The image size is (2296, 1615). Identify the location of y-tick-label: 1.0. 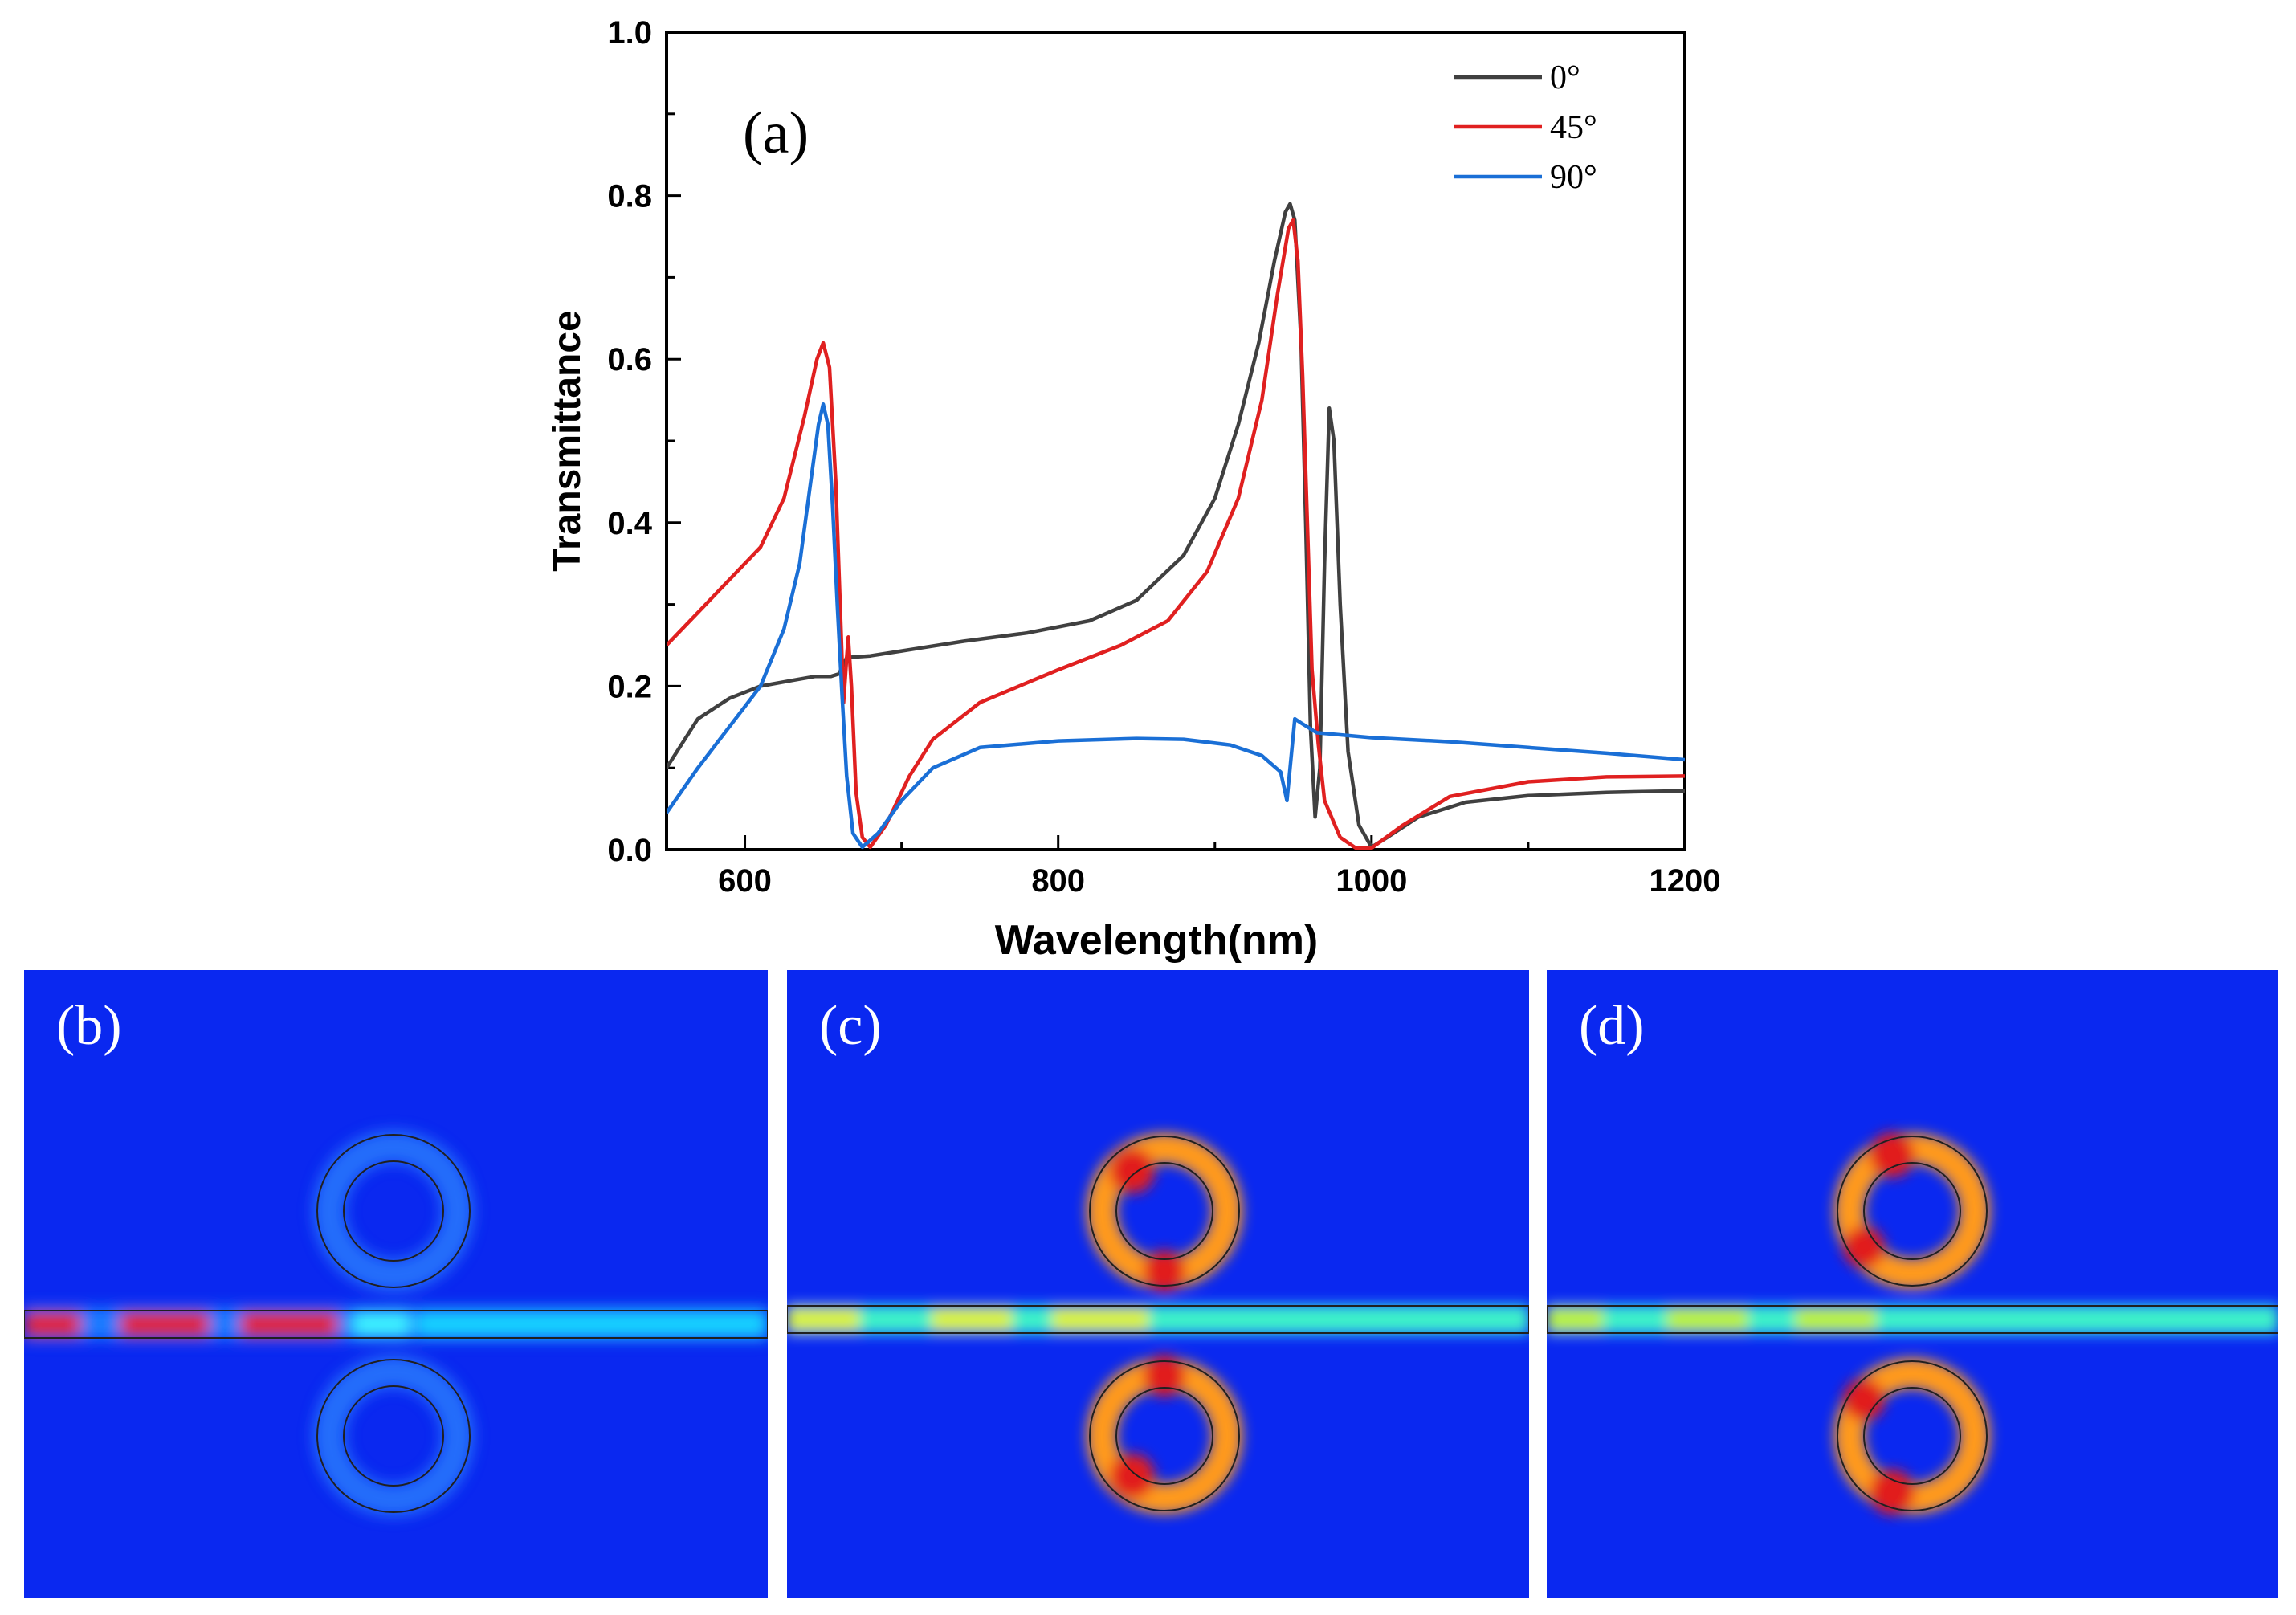
(629, 33).